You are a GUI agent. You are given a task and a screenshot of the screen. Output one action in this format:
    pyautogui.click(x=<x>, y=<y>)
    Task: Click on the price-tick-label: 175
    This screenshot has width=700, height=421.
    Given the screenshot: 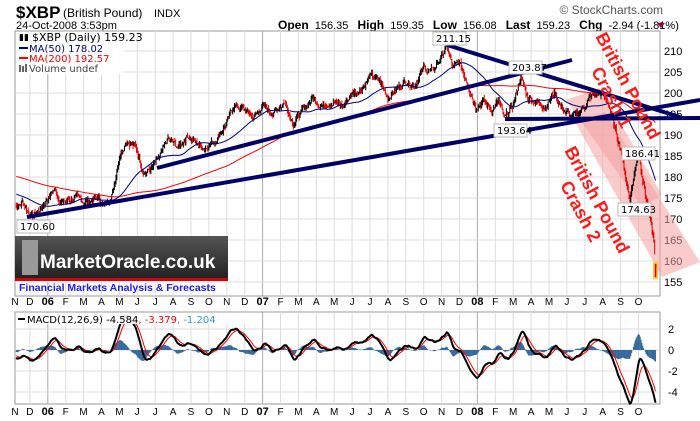 What is the action you would take?
    pyautogui.click(x=673, y=199)
    